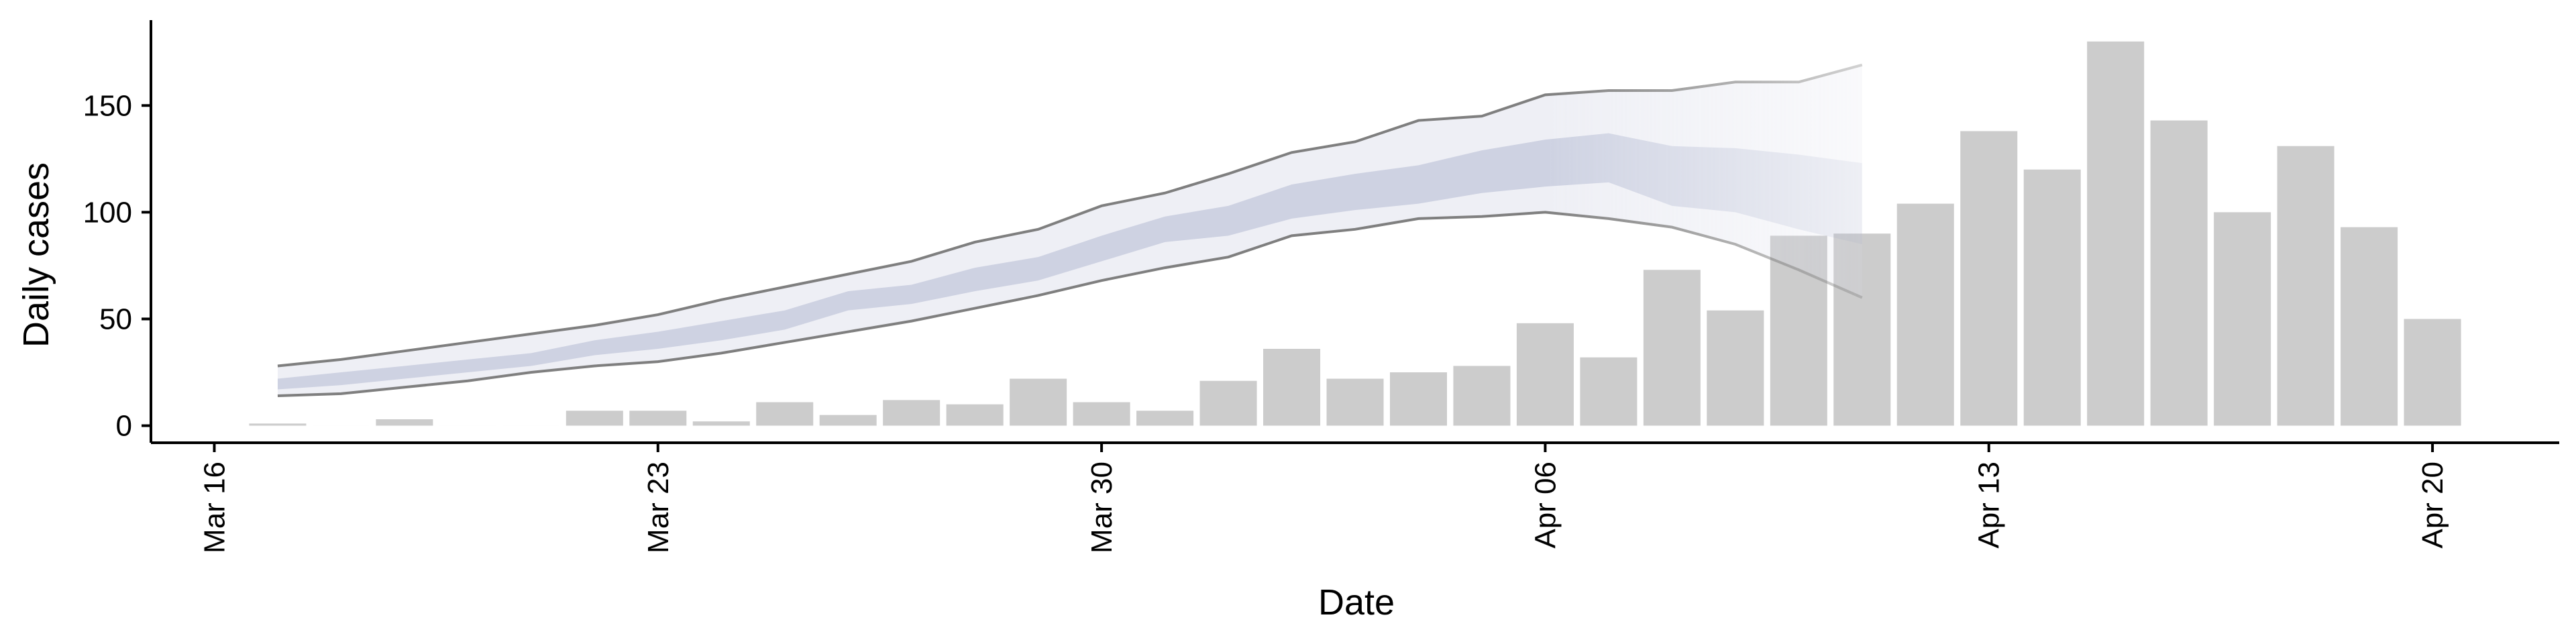 This screenshot has height=644, width=2576. What do you see at coordinates (107, 212) in the screenshot?
I see `y-tick-label: 100` at bounding box center [107, 212].